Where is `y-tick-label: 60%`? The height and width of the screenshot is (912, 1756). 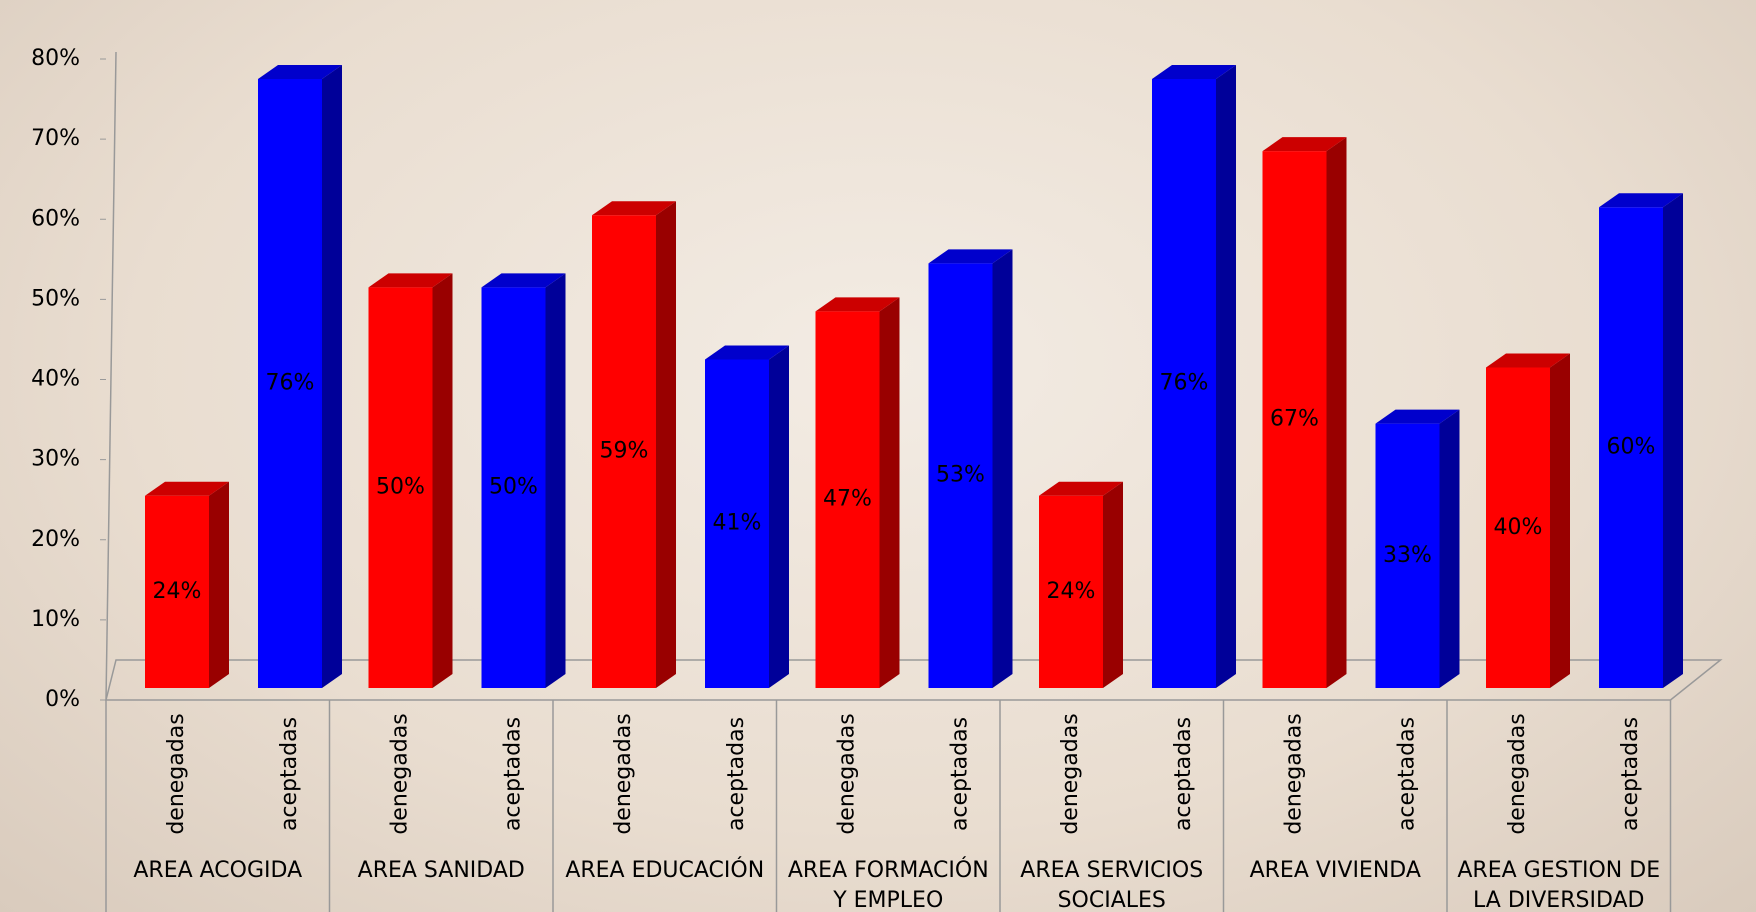
y-tick-label: 60% is located at coordinates (55, 218).